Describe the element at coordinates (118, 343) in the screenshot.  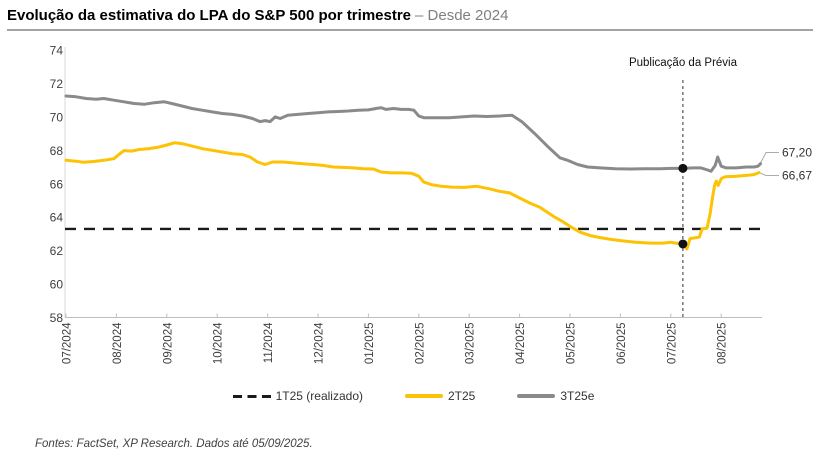
I see `x-tick-label: 08/2024` at that location.